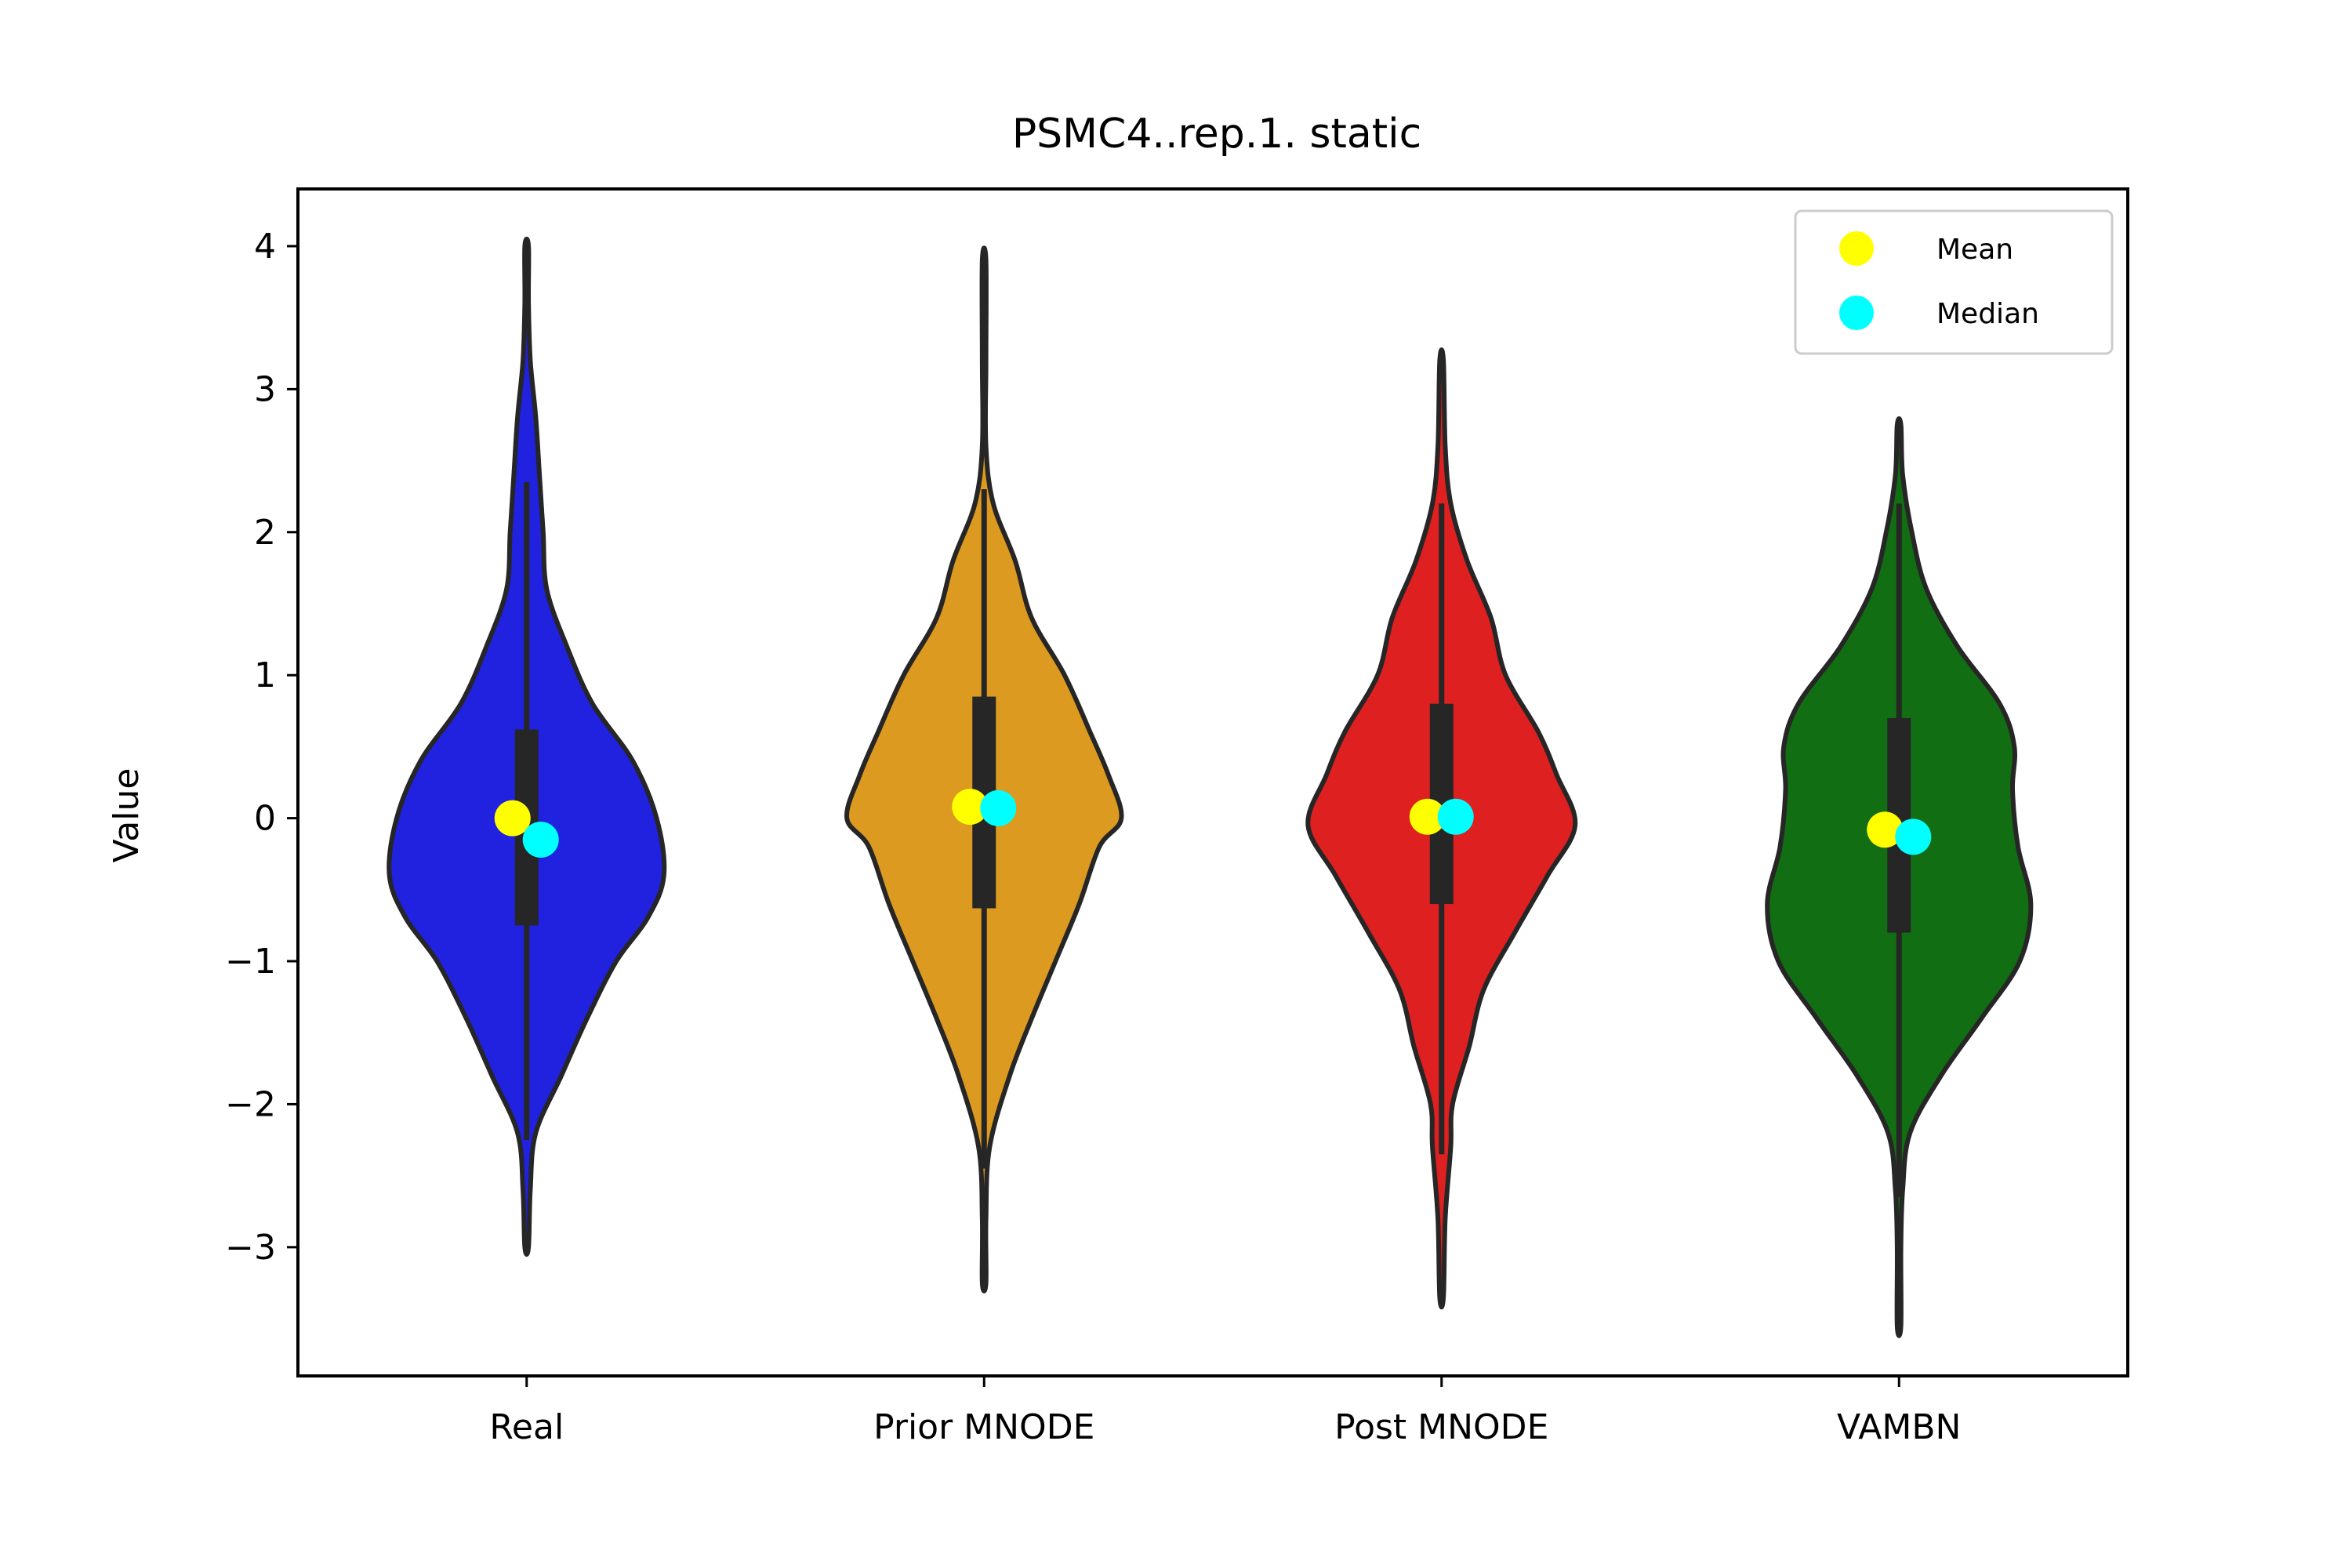 The height and width of the screenshot is (1568, 2352). Describe the element at coordinates (265, 675) in the screenshot. I see `y-tick-label: 1` at that location.